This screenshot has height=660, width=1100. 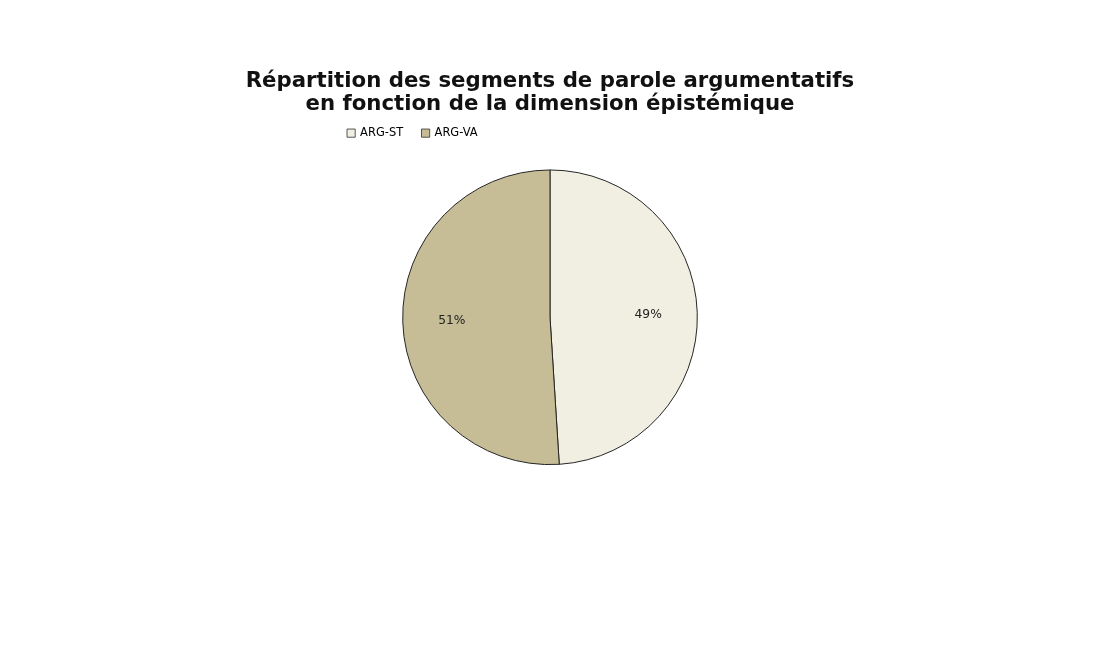 I want to click on legend-label: ARG-ST, so click(x=382, y=132).